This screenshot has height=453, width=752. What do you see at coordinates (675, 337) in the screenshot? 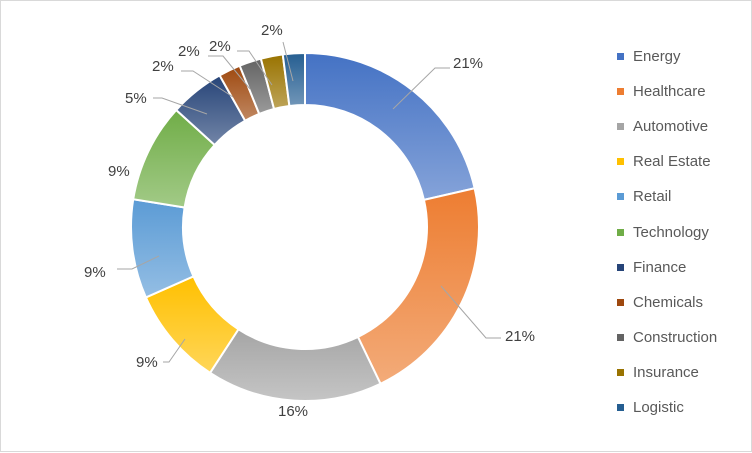
I see `legend-label: Construction` at bounding box center [675, 337].